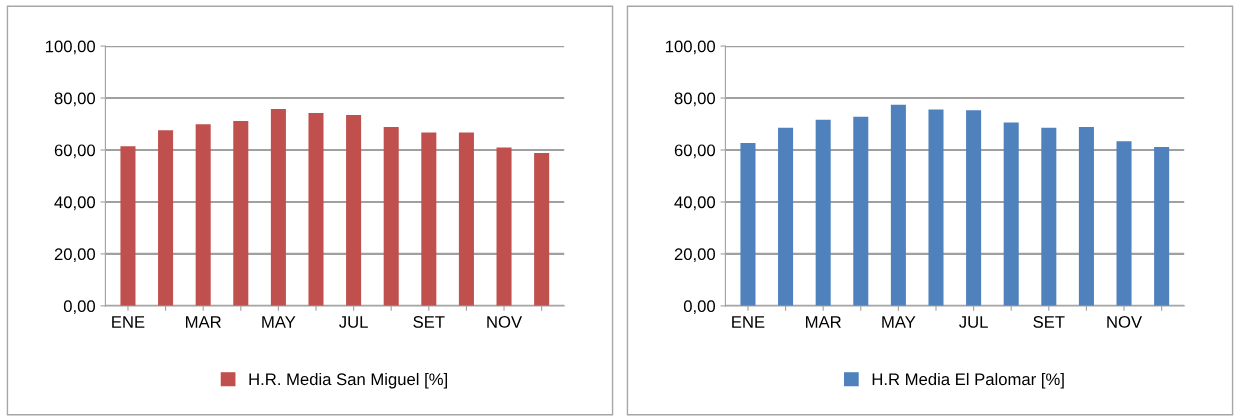 The width and height of the screenshot is (1240, 419). I want to click on legend-label: H.R Media El Palomar [%], so click(968, 380).